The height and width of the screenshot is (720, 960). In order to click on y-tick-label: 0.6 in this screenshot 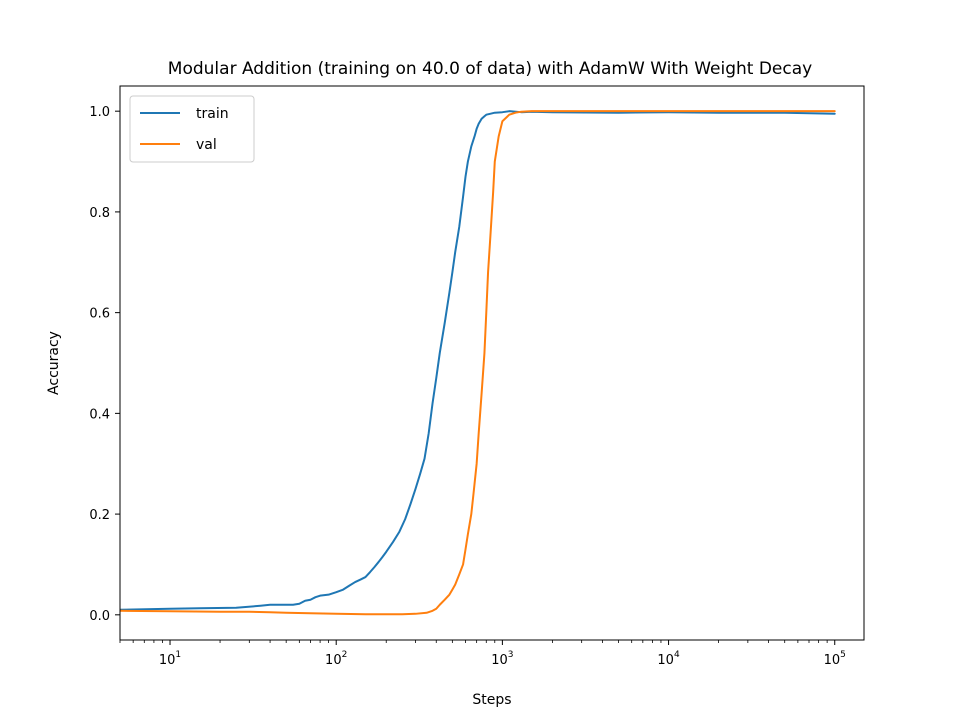, I will do `click(99, 314)`.